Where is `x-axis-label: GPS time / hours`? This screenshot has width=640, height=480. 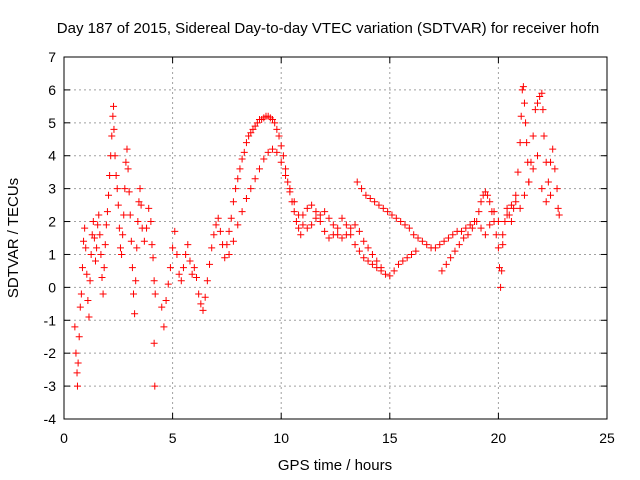 x-axis-label: GPS time / hours is located at coordinates (335, 465).